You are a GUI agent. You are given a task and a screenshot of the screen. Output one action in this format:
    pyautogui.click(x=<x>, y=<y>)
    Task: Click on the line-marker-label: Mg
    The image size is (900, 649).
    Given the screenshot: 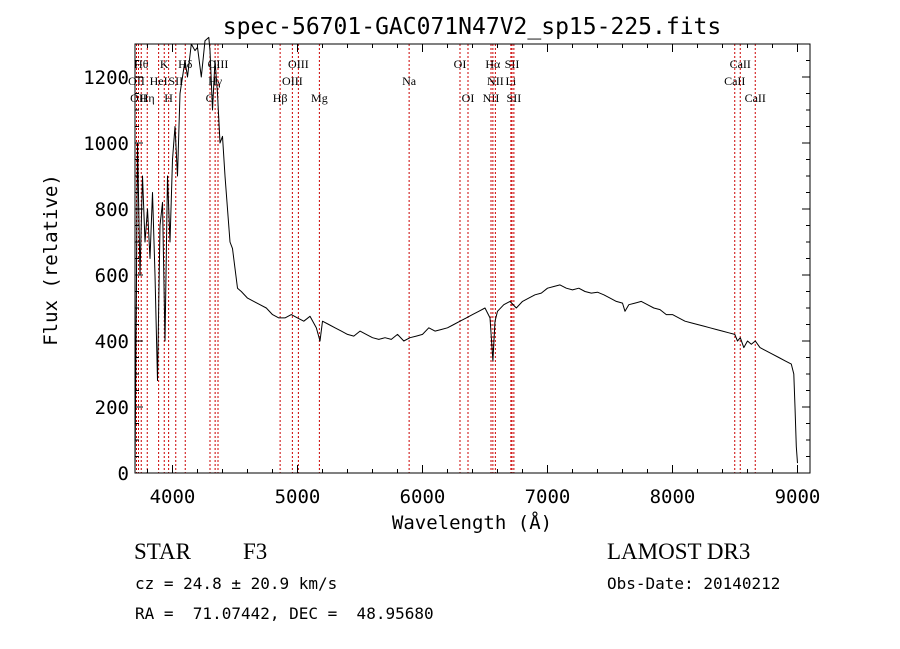 What is the action you would take?
    pyautogui.click(x=319, y=98)
    